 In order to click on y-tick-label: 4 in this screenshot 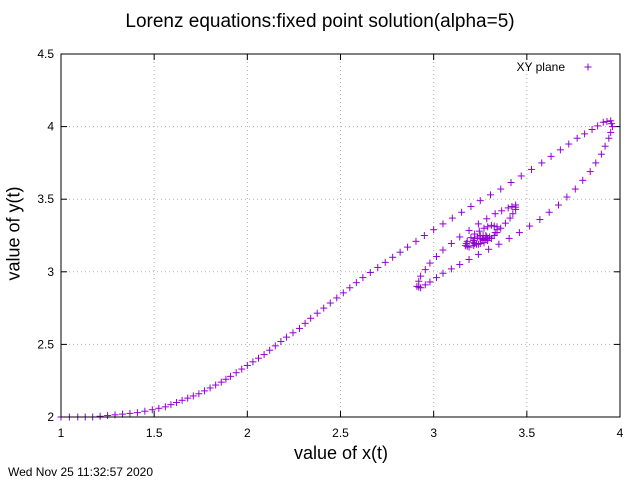, I will do `click(50, 127)`.